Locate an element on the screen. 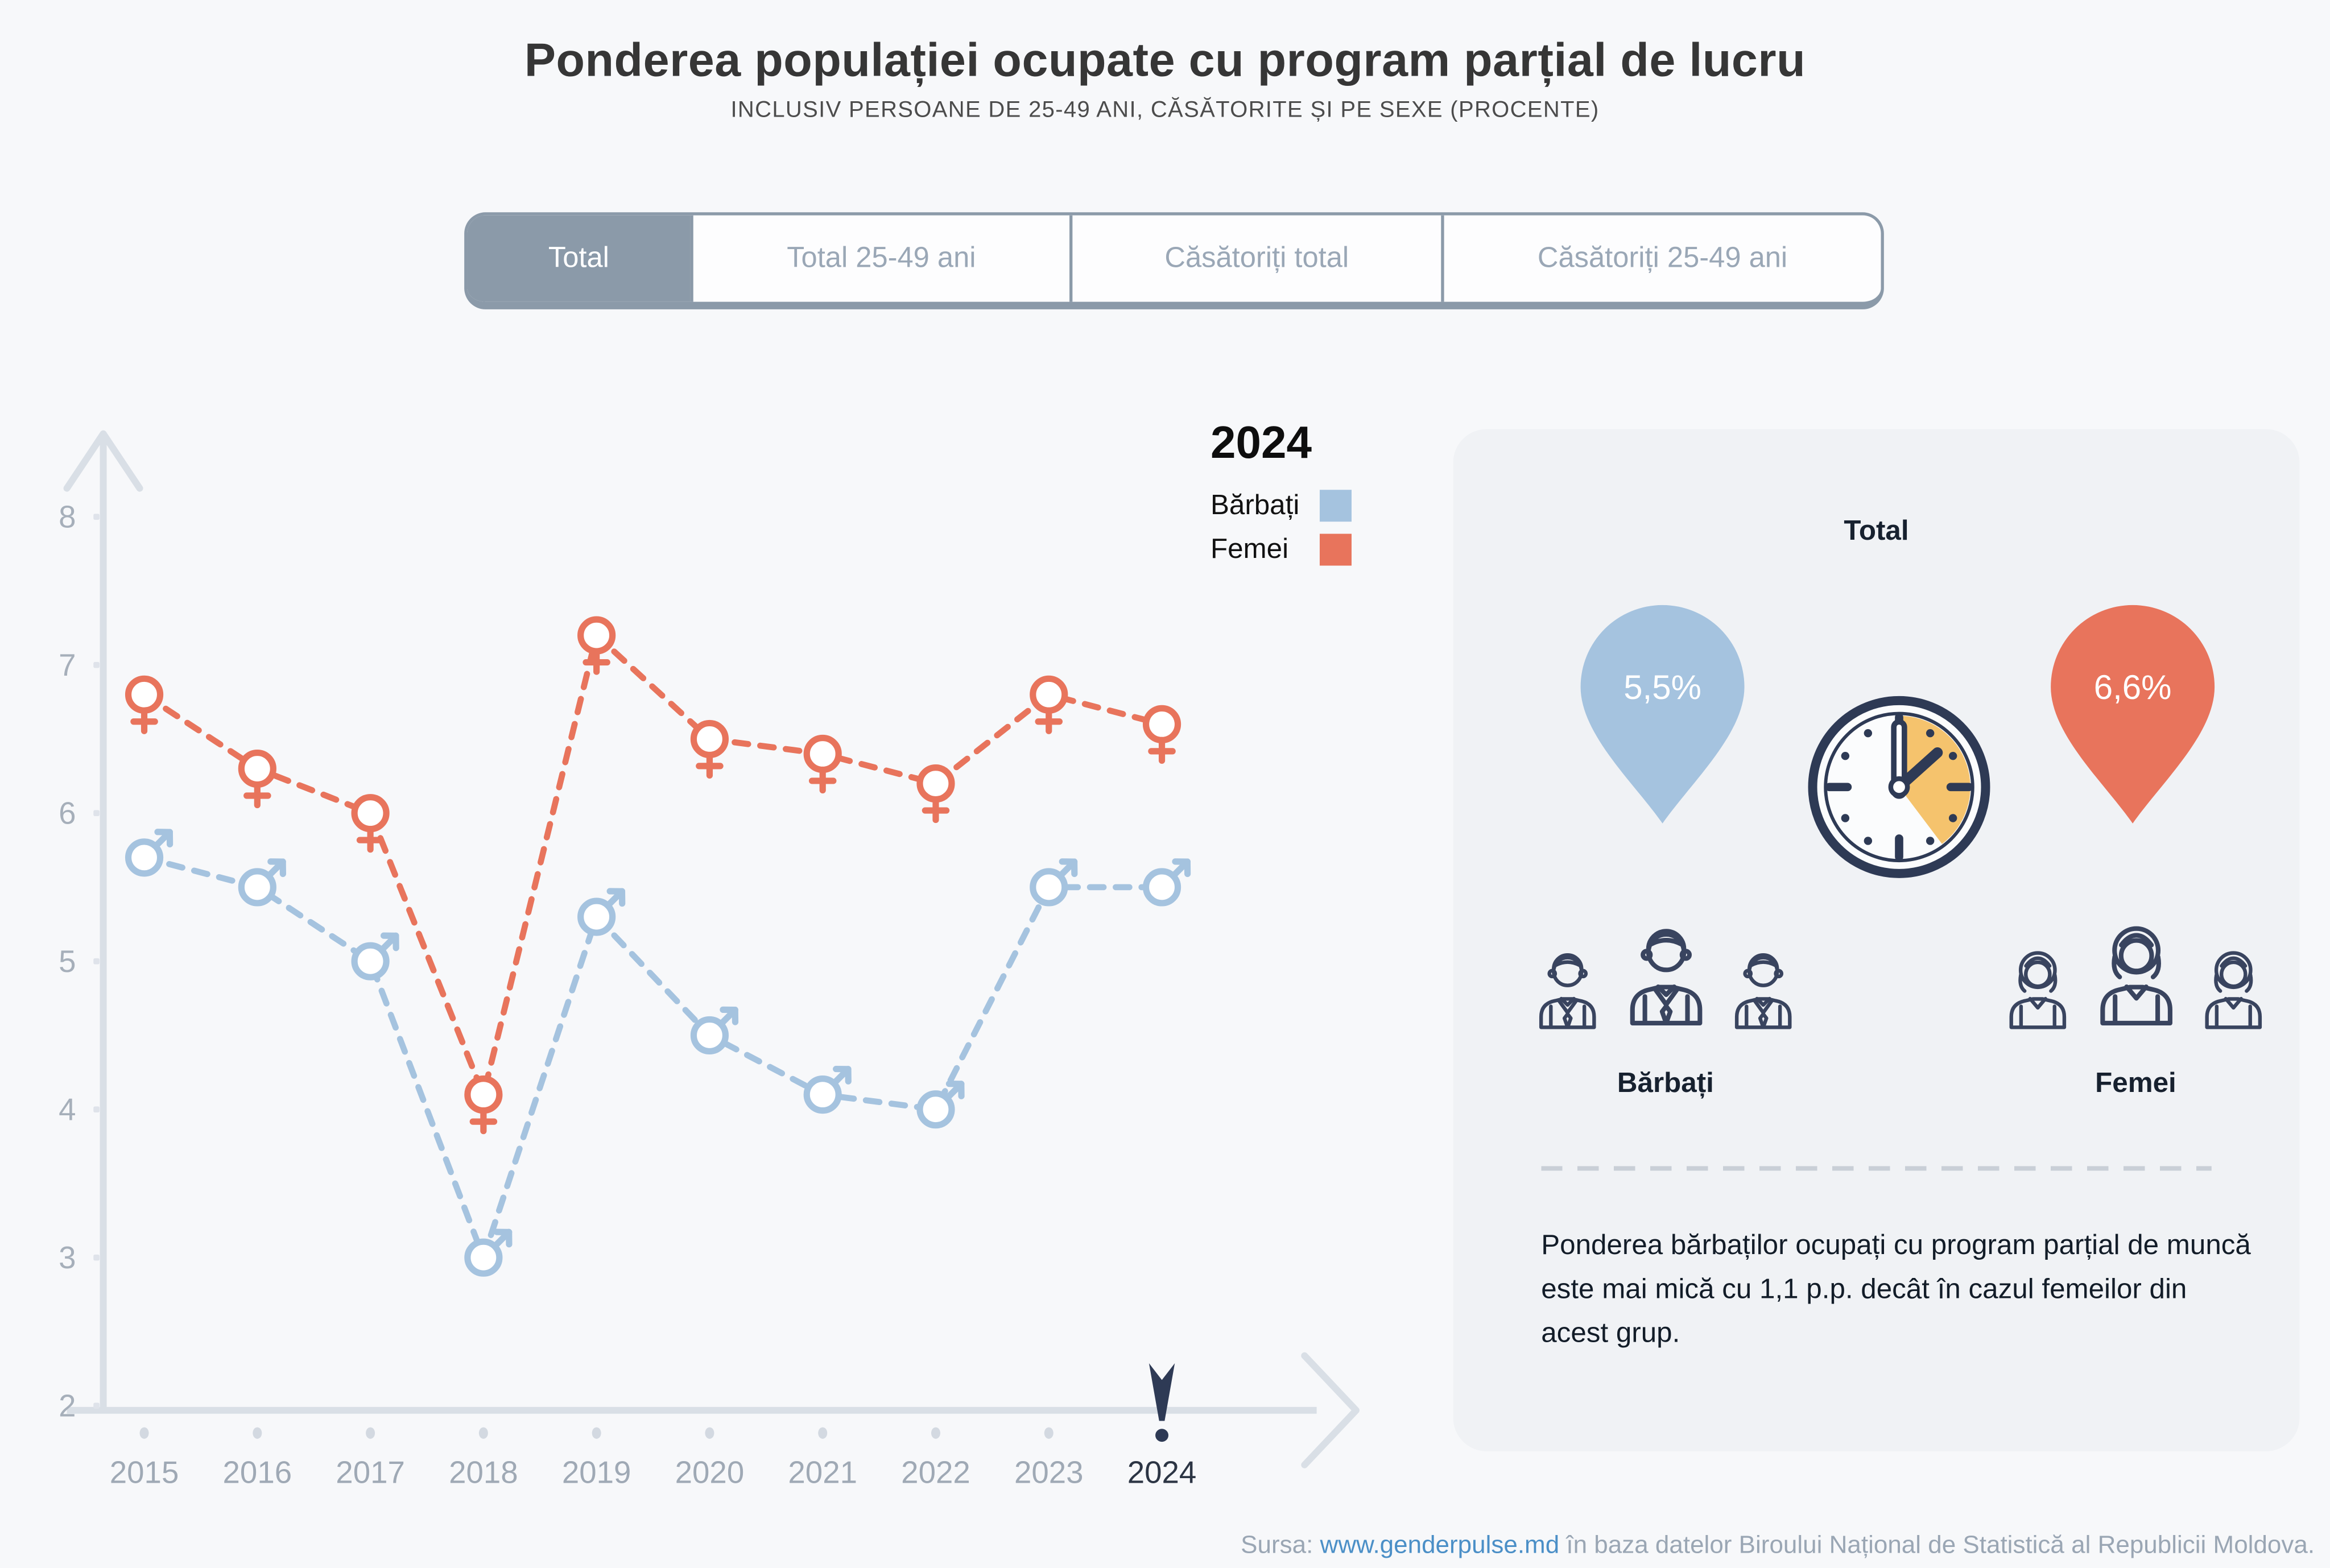  source-prefix: Sursa: is located at coordinates (1280, 1545).